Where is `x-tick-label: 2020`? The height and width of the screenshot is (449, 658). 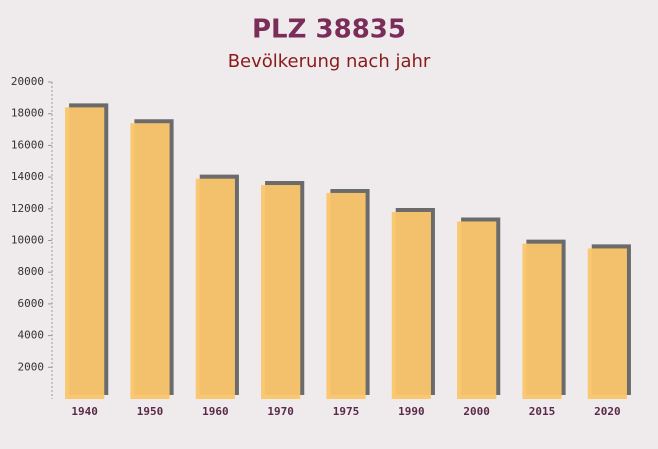 x-tick-label: 2020 is located at coordinates (607, 411).